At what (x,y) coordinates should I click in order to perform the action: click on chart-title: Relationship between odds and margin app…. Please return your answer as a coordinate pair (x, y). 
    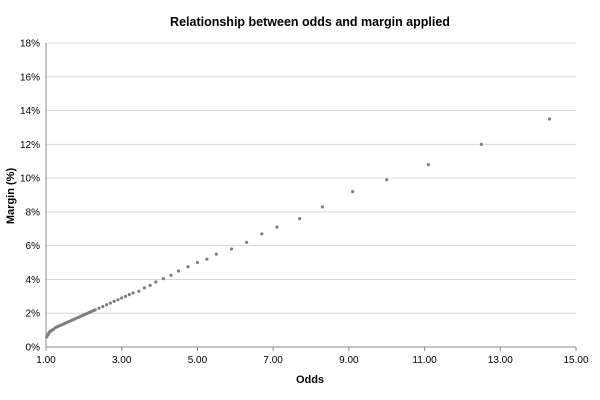
    Looking at the image, I should click on (310, 22).